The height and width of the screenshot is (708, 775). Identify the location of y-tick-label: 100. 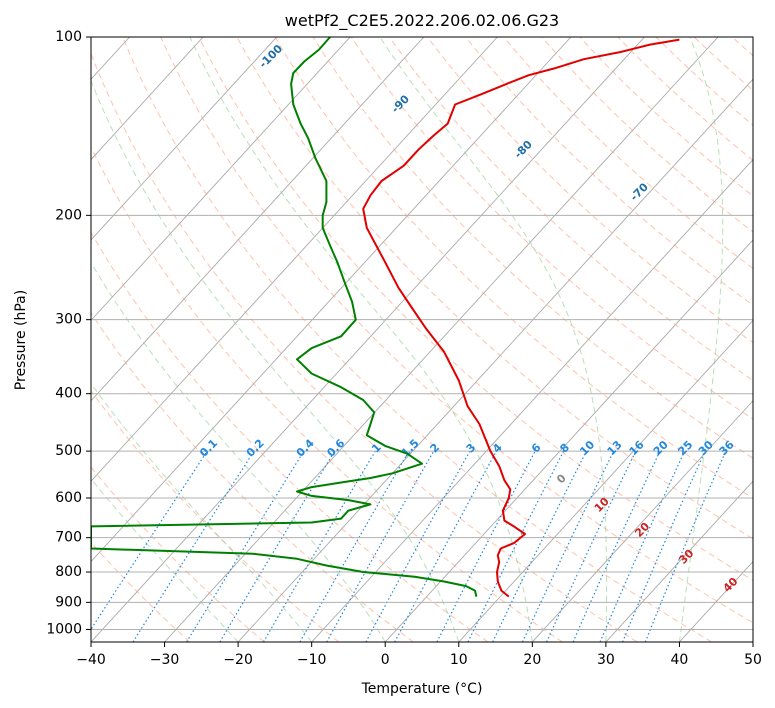
(68, 37).